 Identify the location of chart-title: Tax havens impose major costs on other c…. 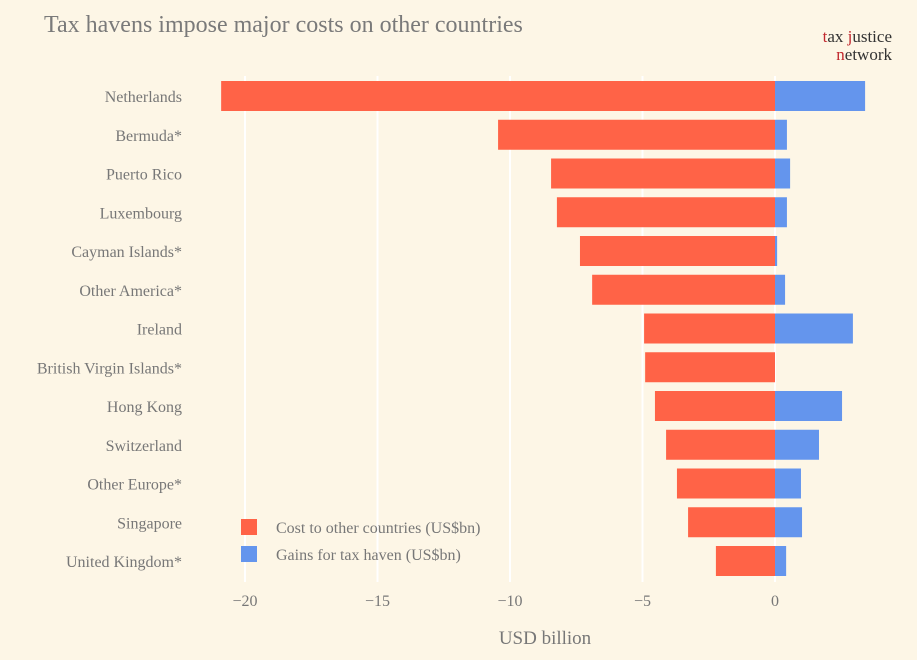
(283, 25).